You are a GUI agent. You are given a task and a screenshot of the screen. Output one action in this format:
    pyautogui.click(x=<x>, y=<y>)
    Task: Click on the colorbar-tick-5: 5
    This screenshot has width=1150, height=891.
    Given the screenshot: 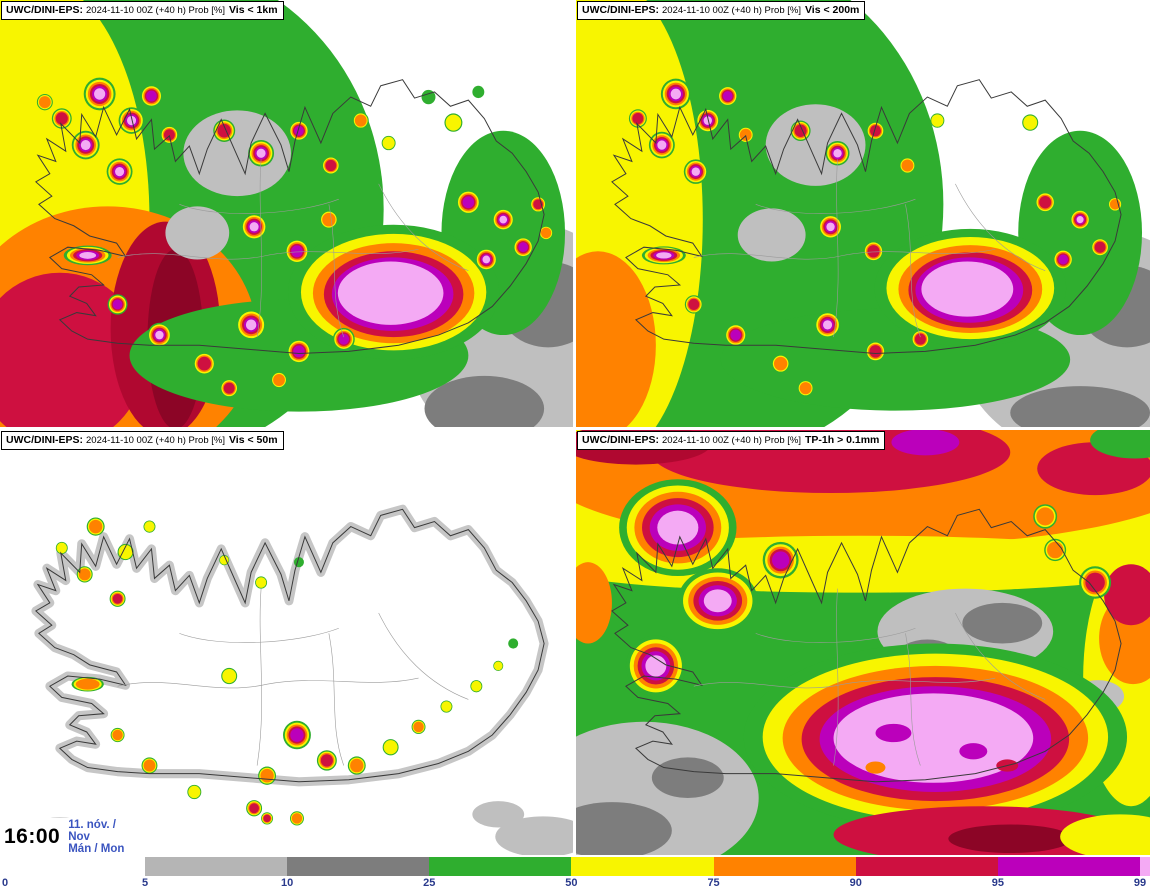 What is the action you would take?
    pyautogui.click(x=145, y=883)
    